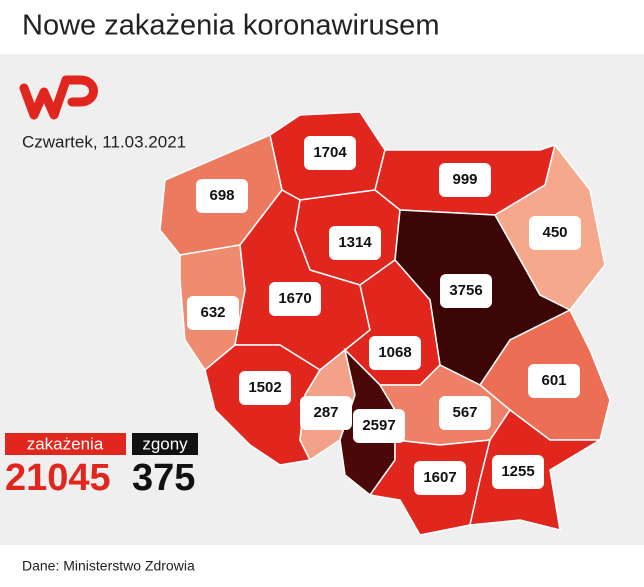  I want to click on region-value: 3756, so click(465, 290).